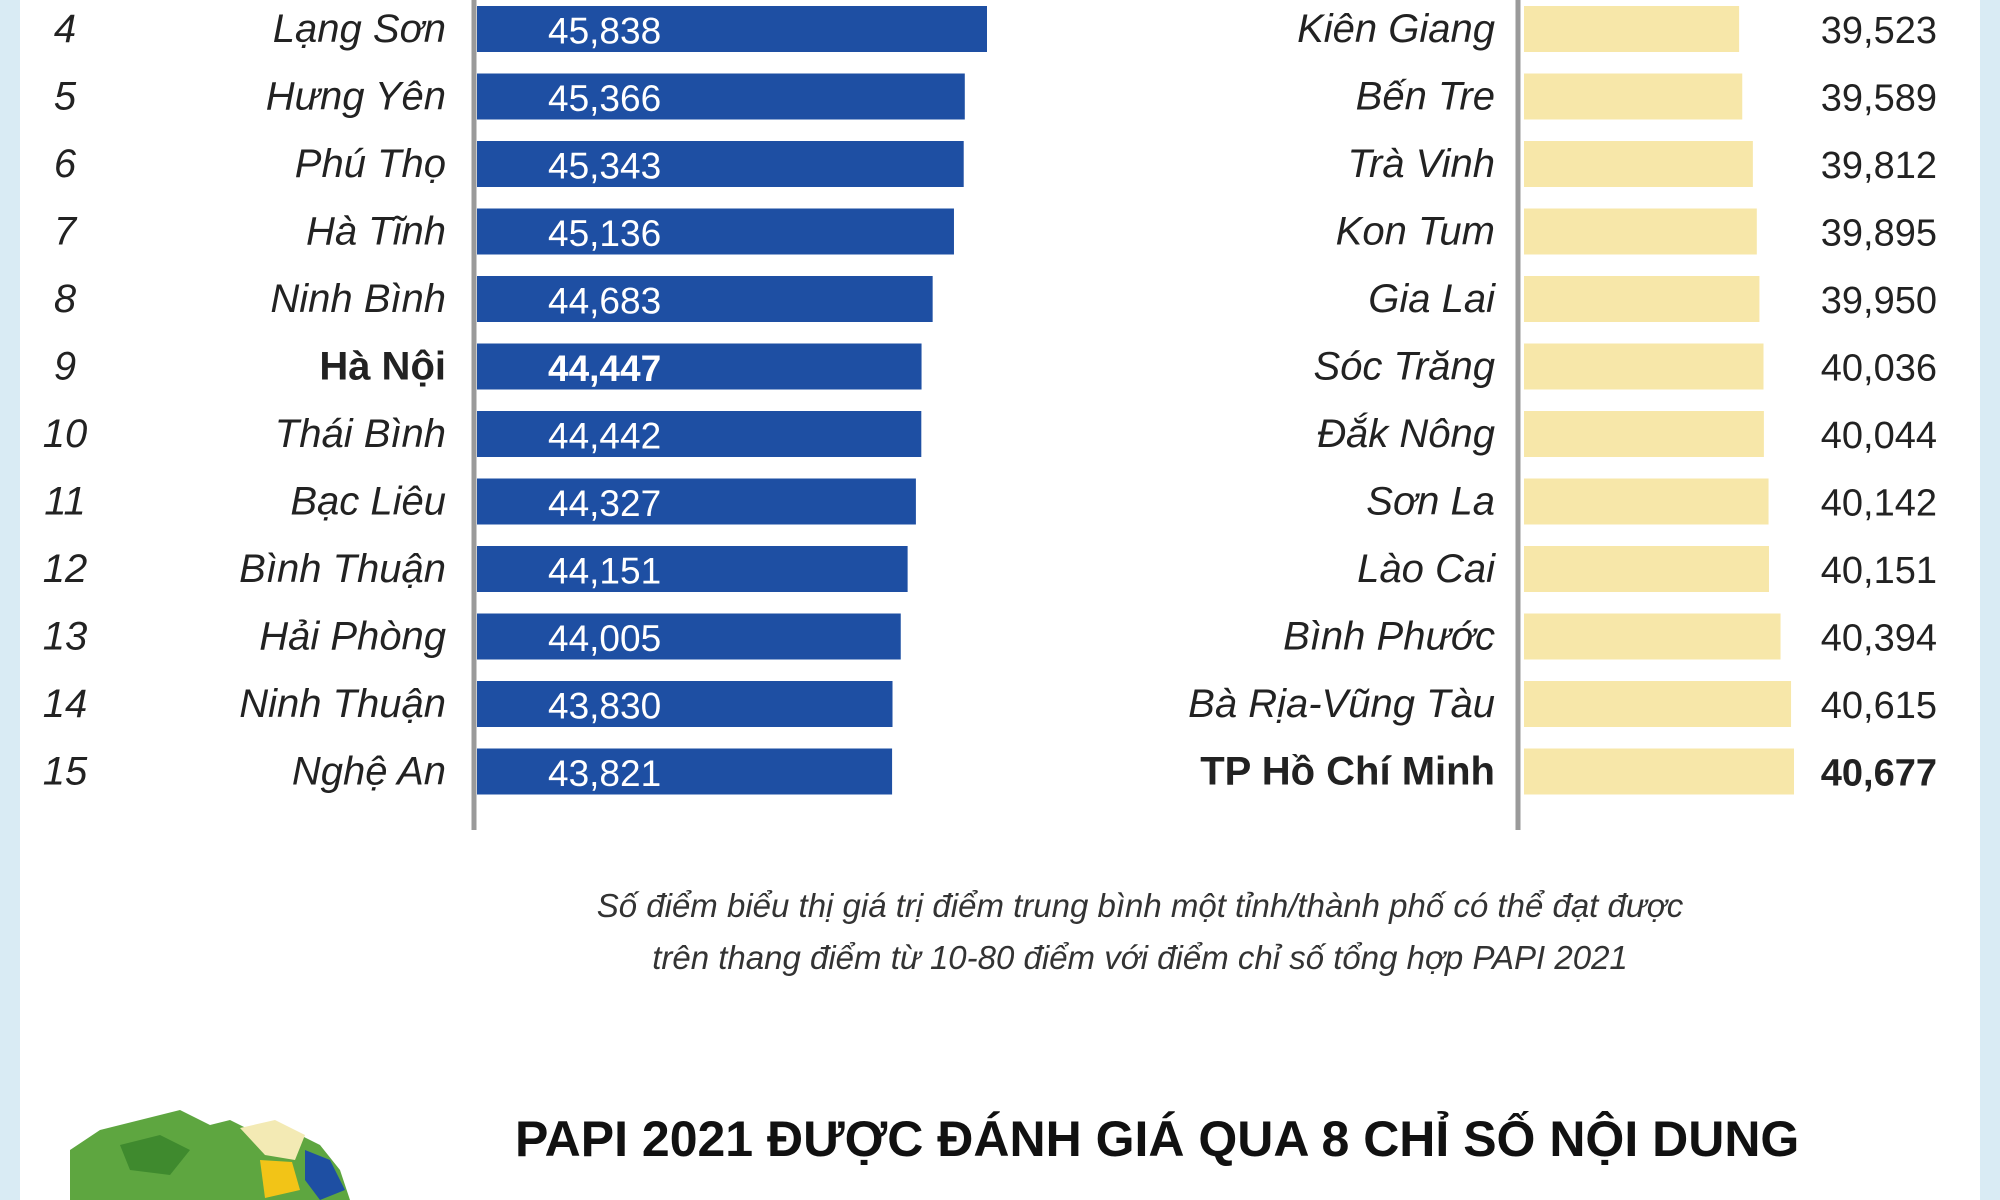  Describe the element at coordinates (604, 98) in the screenshot. I see `value-label: 45,366` at that location.